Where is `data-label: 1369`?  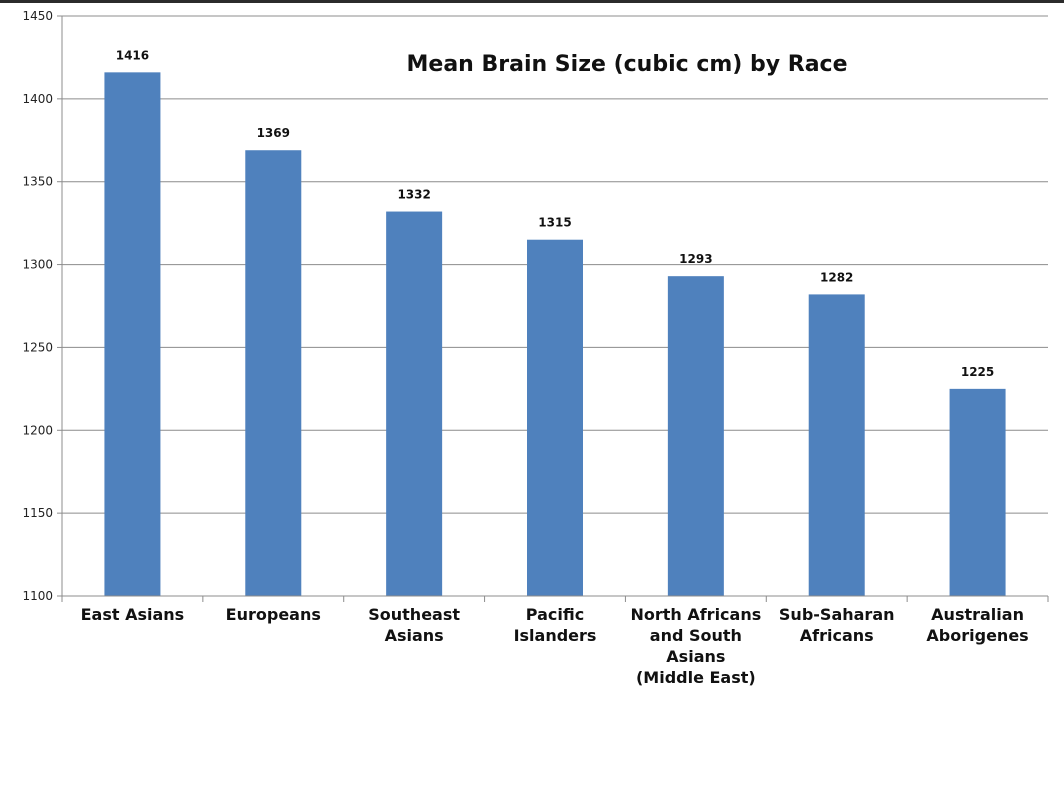 data-label: 1369 is located at coordinates (273, 133).